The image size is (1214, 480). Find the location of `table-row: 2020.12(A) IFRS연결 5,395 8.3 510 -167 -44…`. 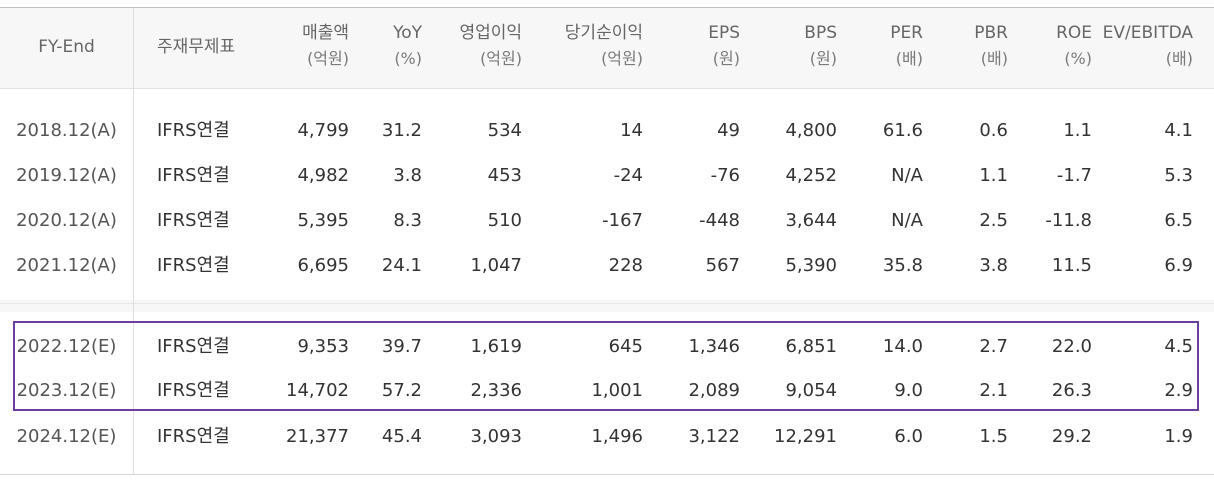

table-row: 2020.12(A) IFRS연결 5,395 8.3 510 -167 -44… is located at coordinates (607, 220).